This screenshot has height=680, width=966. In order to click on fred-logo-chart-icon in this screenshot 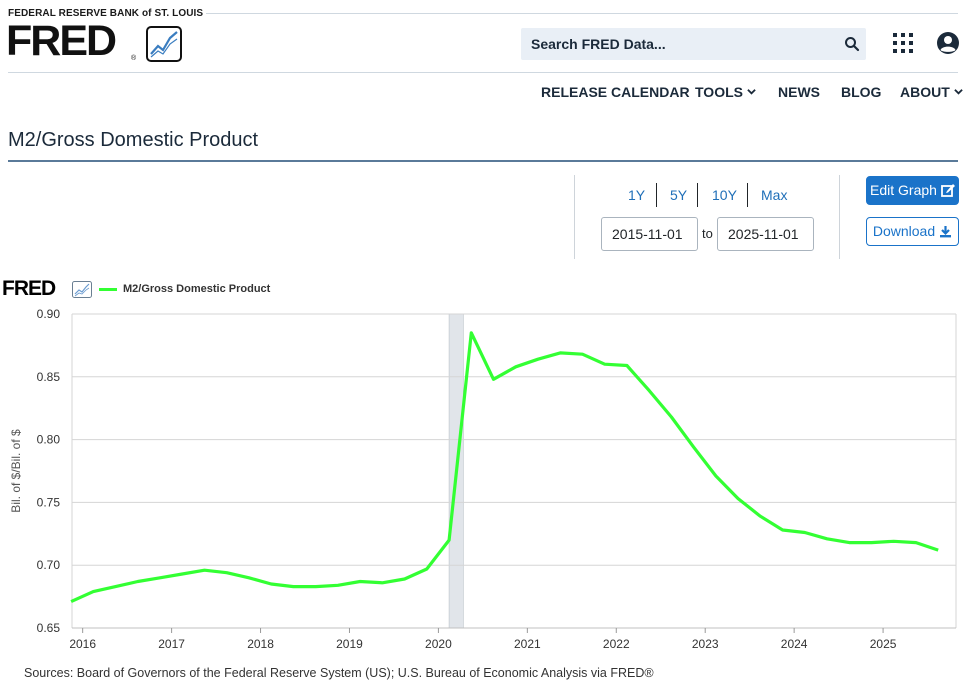, I will do `click(164, 44)`.